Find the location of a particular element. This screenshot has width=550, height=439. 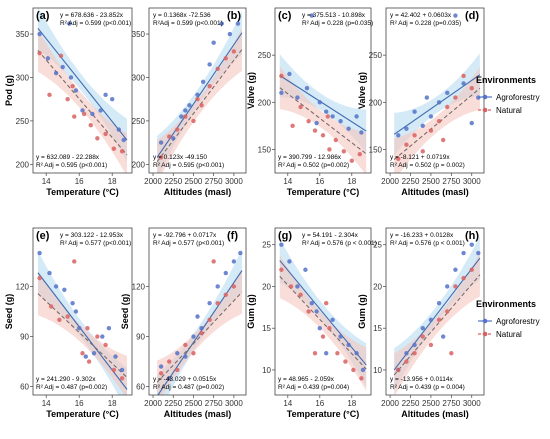

x-tick-label: 18 is located at coordinates (351, 181).